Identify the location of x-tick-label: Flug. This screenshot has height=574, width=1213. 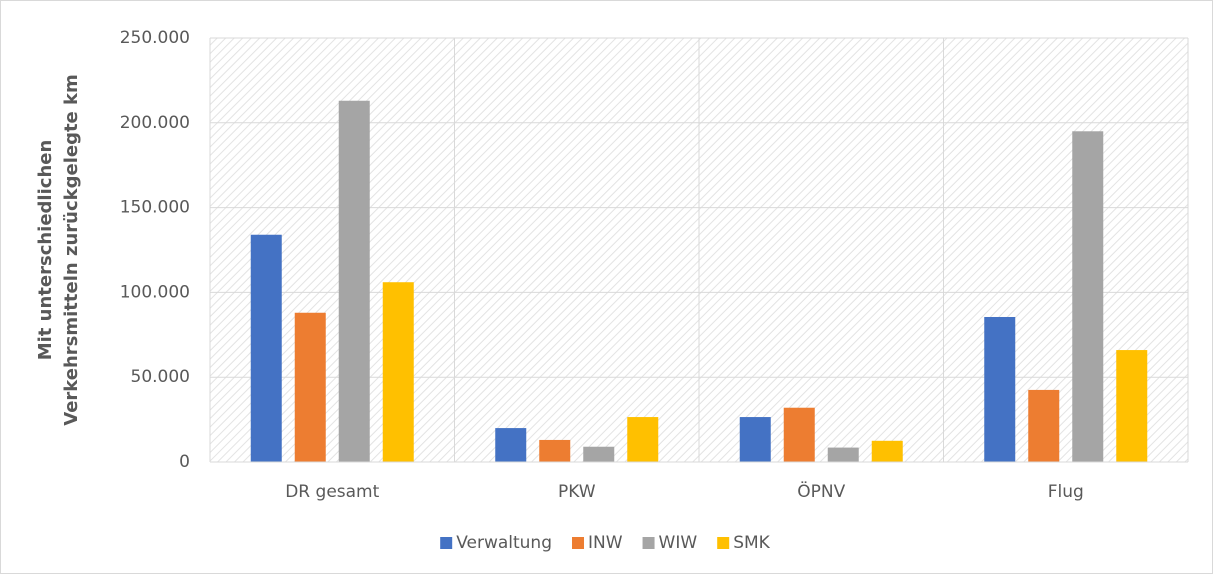
(1066, 492).